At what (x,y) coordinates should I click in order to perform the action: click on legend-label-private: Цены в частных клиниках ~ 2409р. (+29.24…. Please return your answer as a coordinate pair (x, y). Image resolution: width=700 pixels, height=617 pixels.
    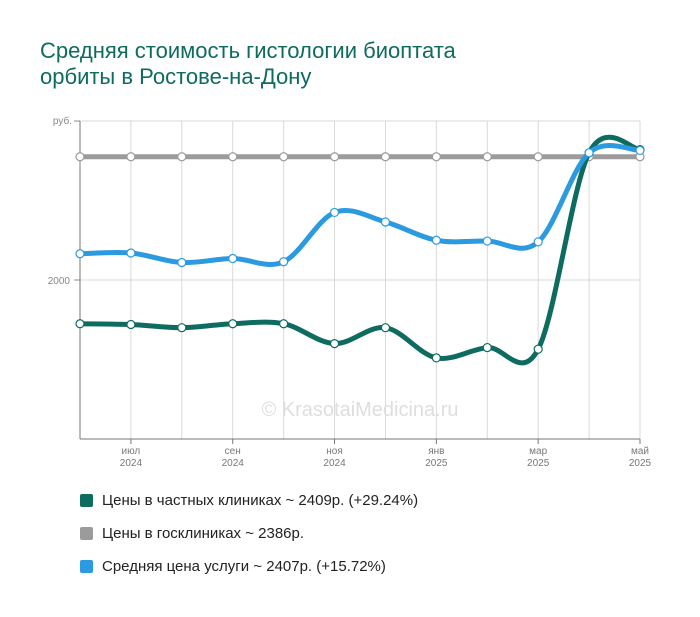
    Looking at the image, I should click on (260, 500).